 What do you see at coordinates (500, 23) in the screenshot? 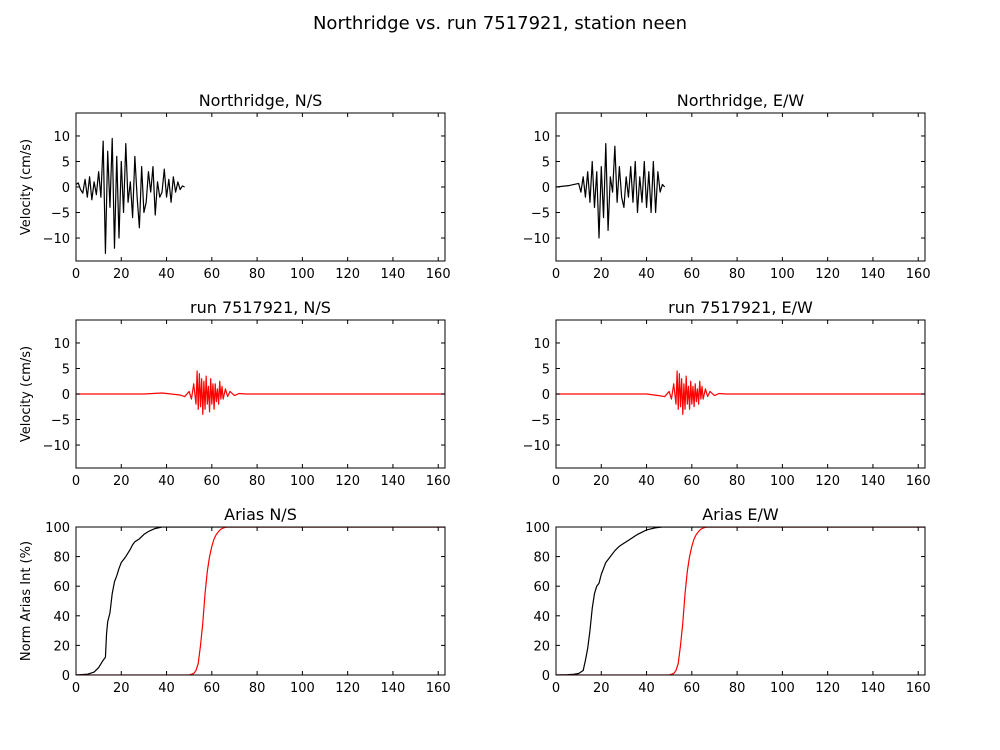
I see `figure-title: Northridge vs. run 7517921, station neen` at bounding box center [500, 23].